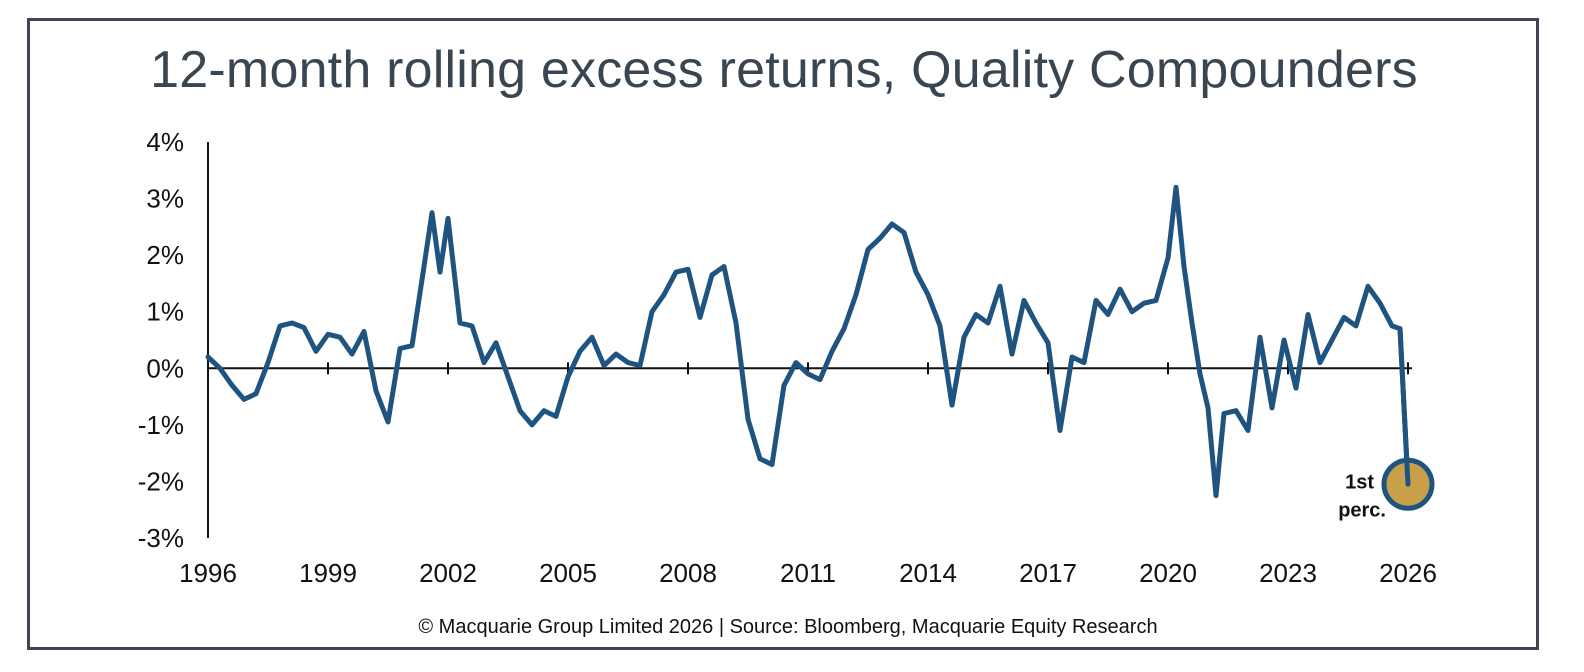  What do you see at coordinates (1288, 573) in the screenshot?
I see `x-tick-label: 2023` at bounding box center [1288, 573].